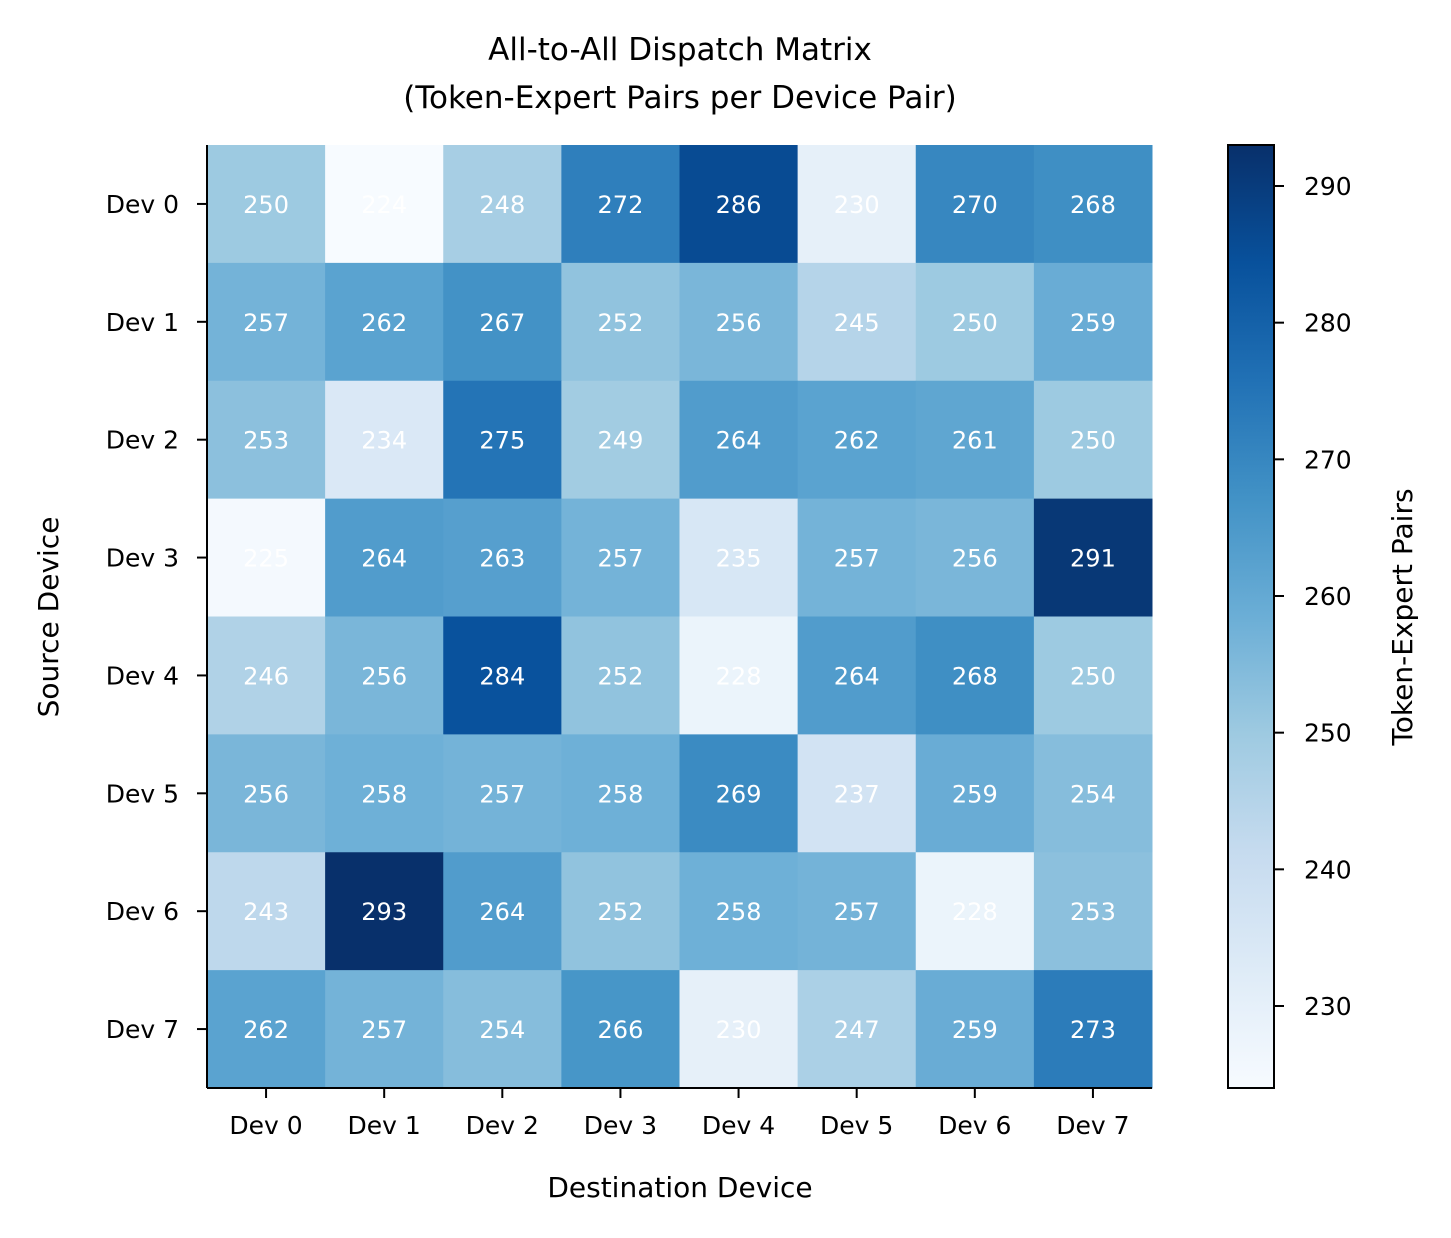 This screenshot has width=1451, height=1238. I want to click on cell-value-label: 268, so click(975, 676).